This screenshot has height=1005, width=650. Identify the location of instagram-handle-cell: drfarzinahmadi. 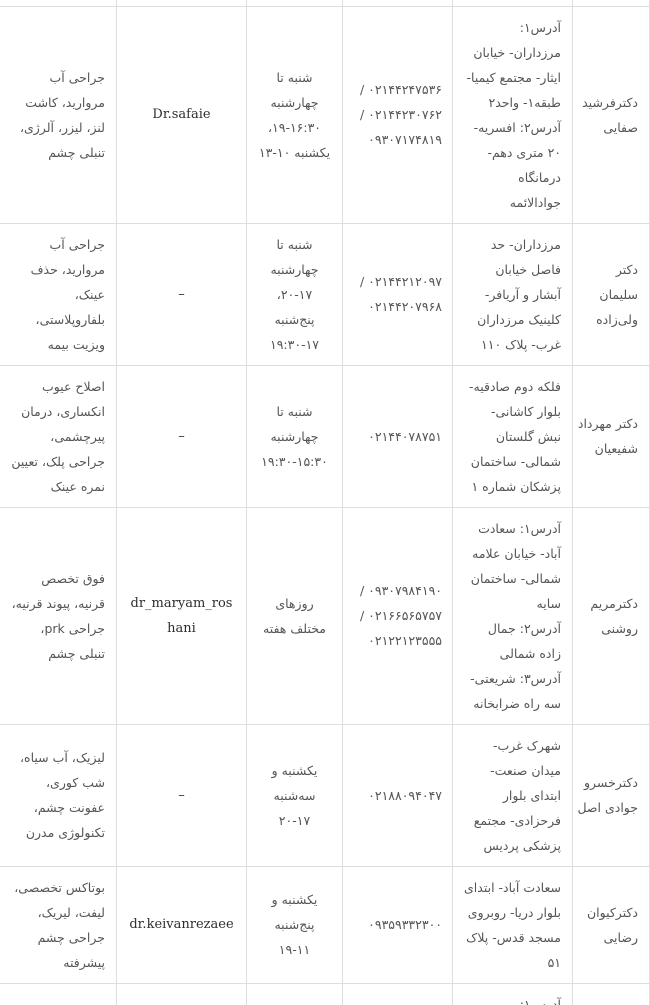
(181, 993).